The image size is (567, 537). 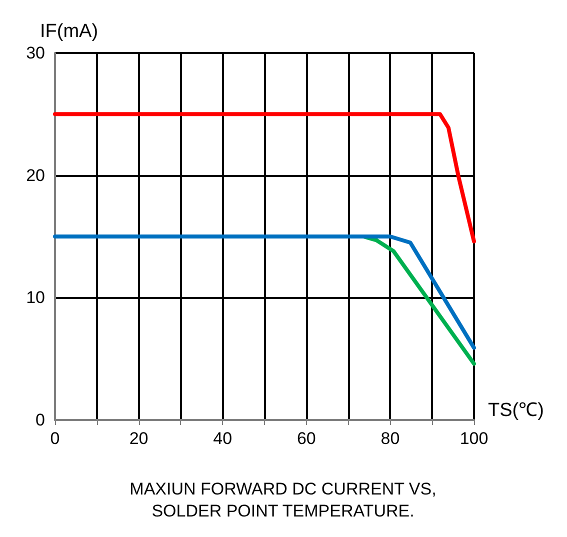 What do you see at coordinates (222, 438) in the screenshot?
I see `x-tick-label: 40` at bounding box center [222, 438].